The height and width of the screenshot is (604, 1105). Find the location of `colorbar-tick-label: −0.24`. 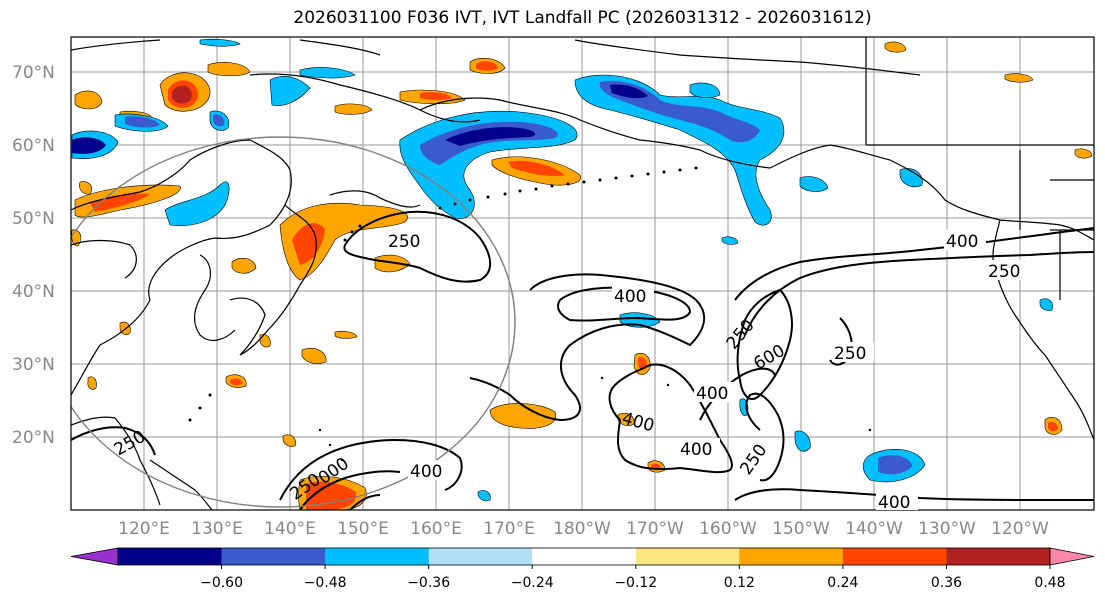

colorbar-tick-label: −0.24 is located at coordinates (532, 583).